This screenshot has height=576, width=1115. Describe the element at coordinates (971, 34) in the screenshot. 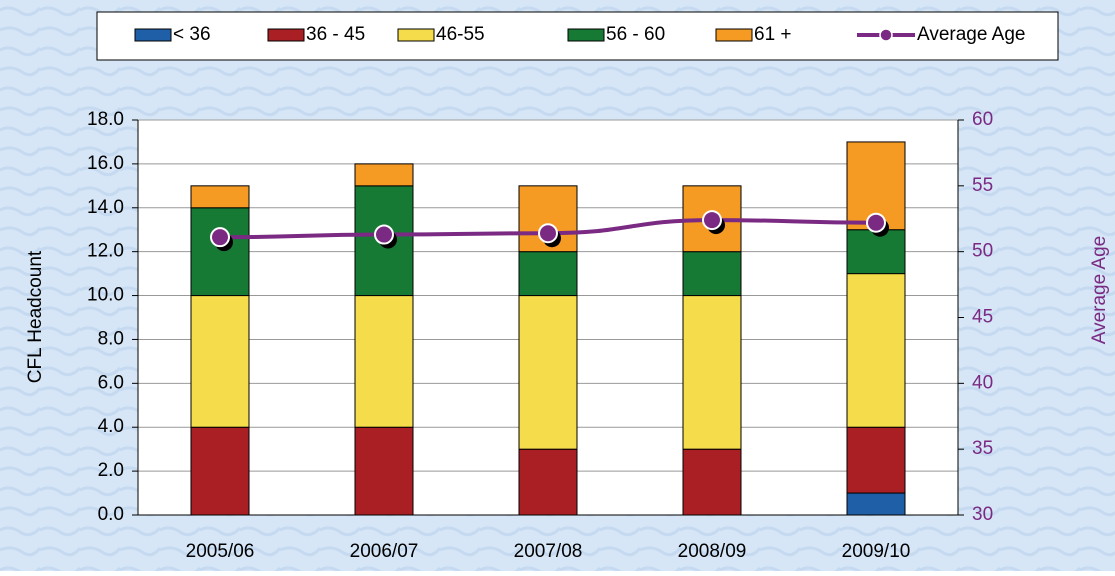

I see `legend-label: Average Age` at that location.